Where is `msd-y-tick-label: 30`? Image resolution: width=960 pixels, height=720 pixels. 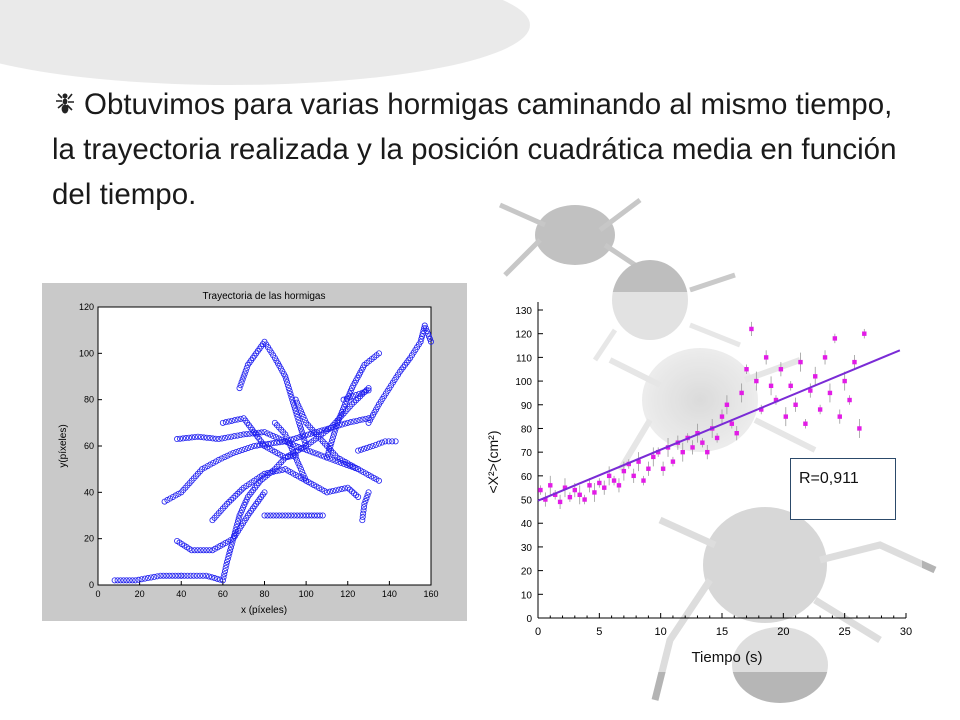 msd-y-tick-label: 30 is located at coordinates (527, 548).